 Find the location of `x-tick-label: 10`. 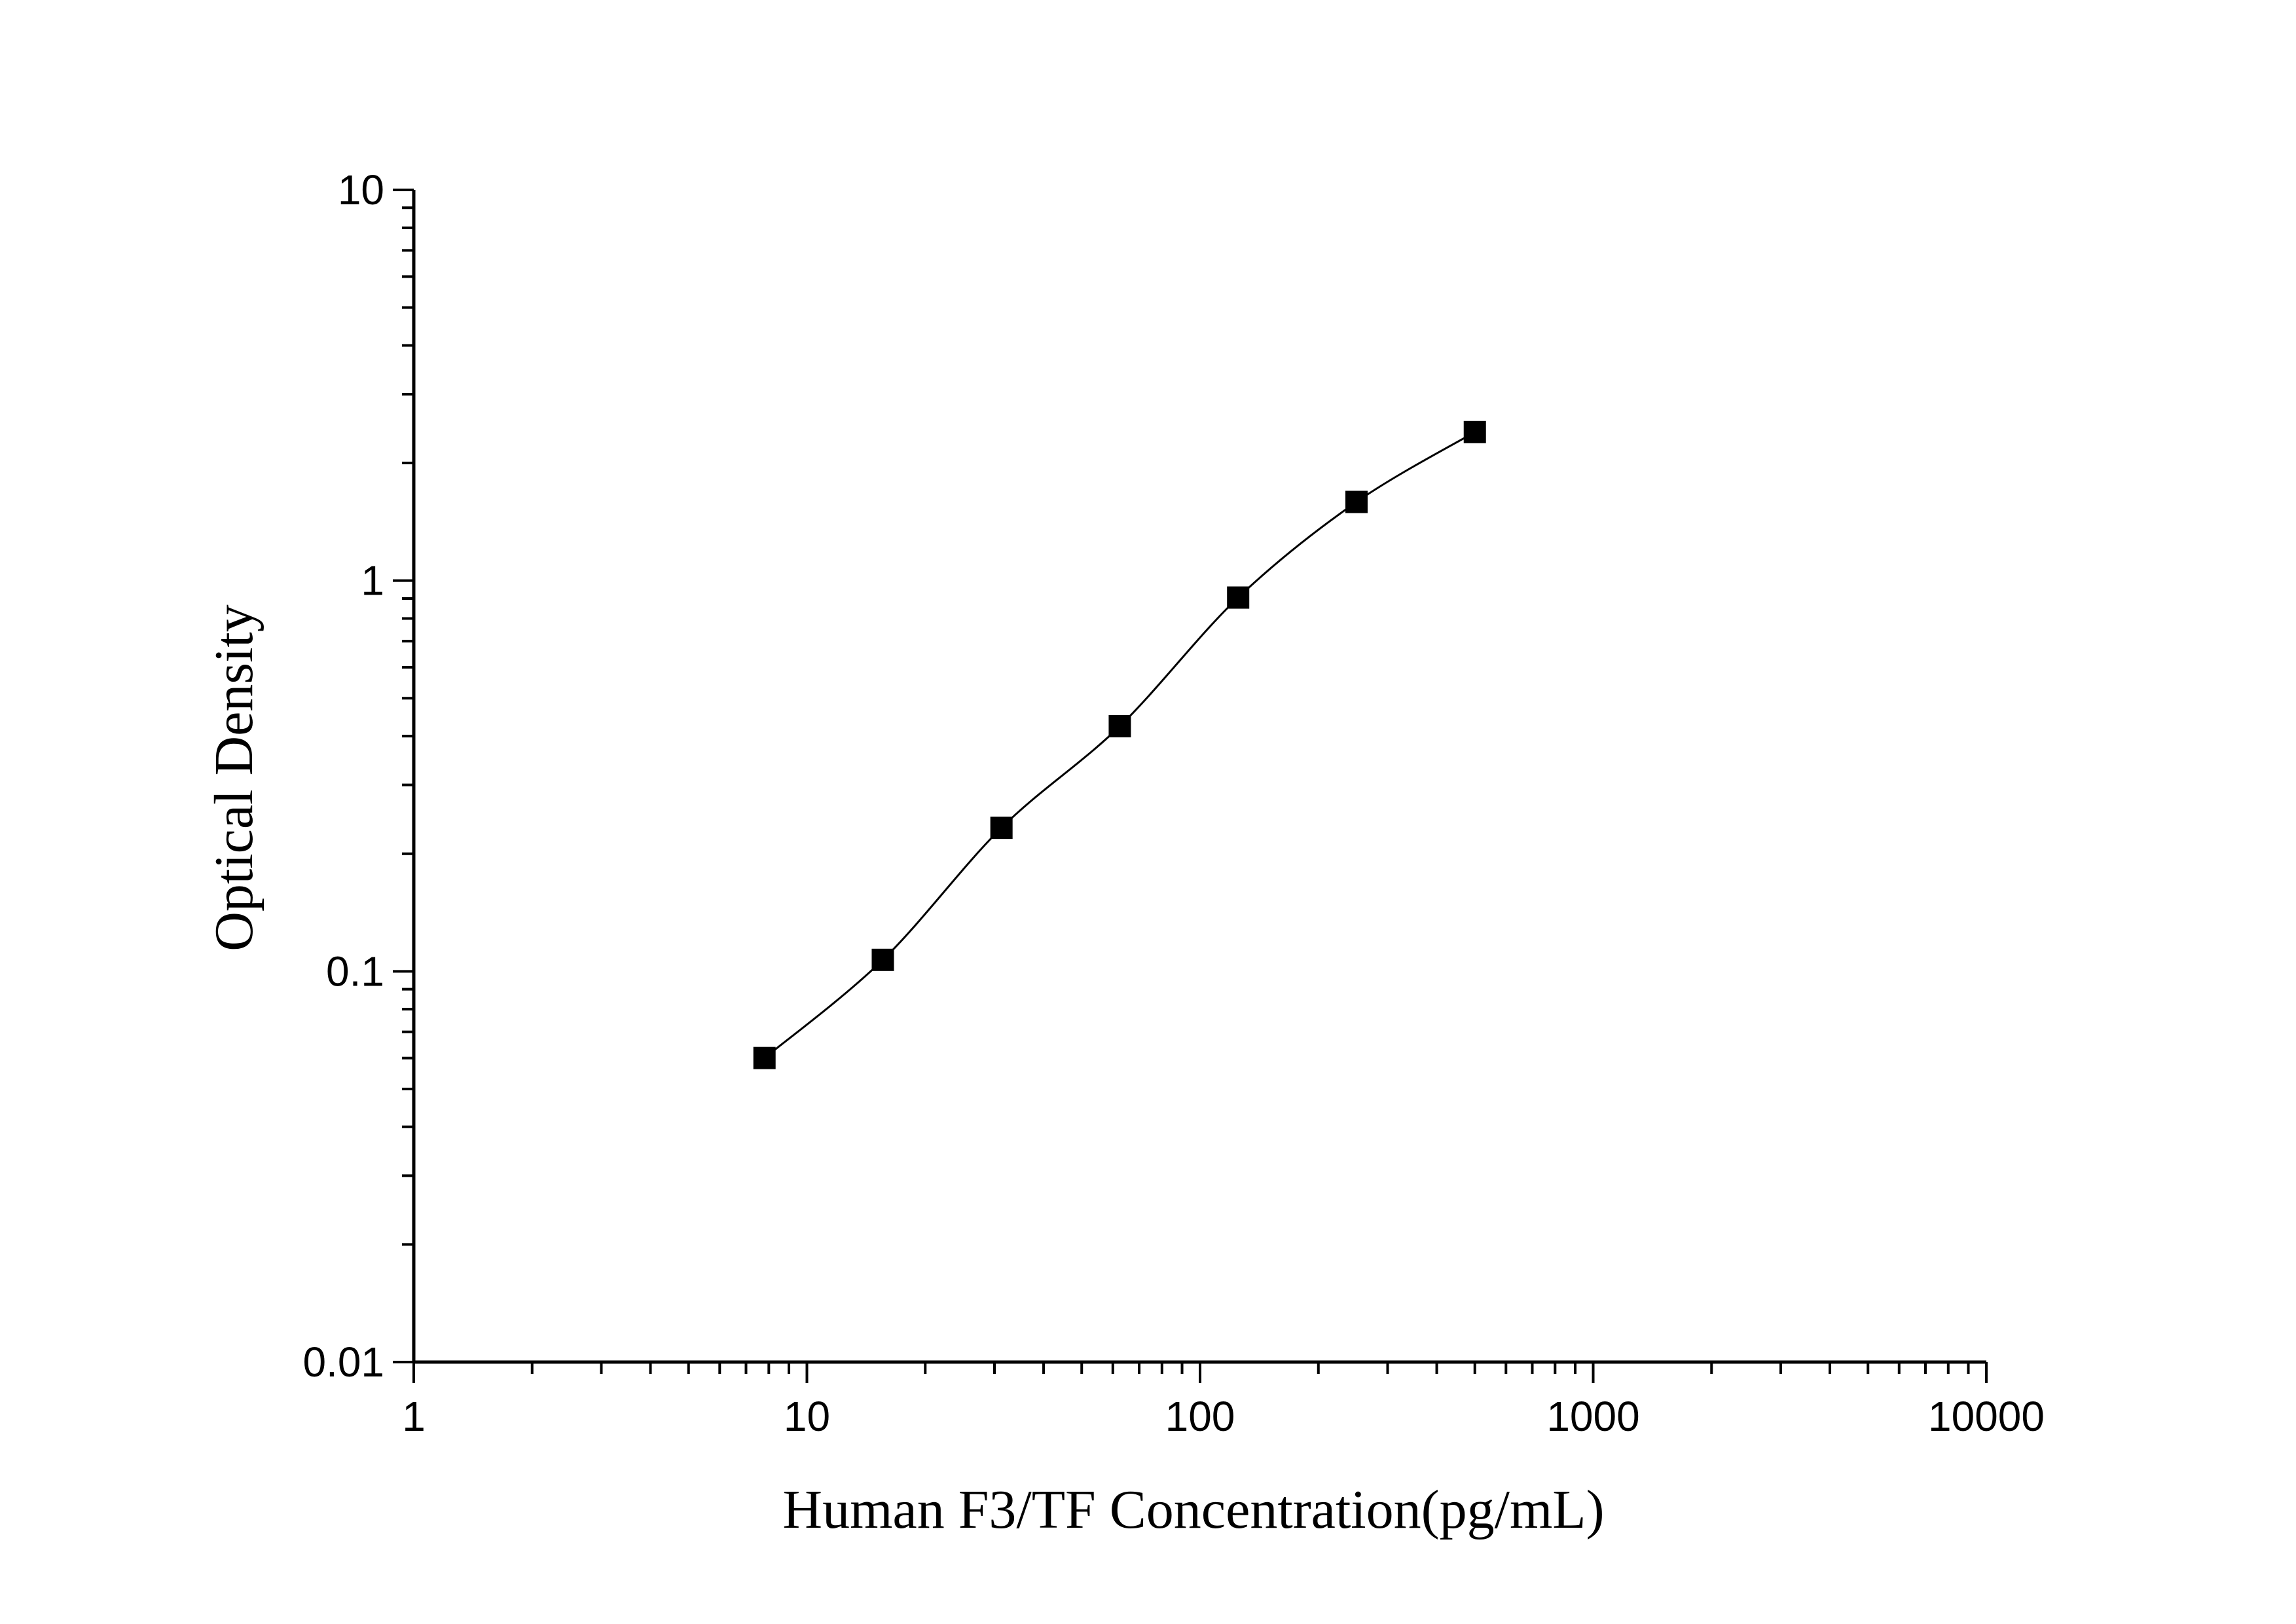

x-tick-label: 10 is located at coordinates (807, 1416).